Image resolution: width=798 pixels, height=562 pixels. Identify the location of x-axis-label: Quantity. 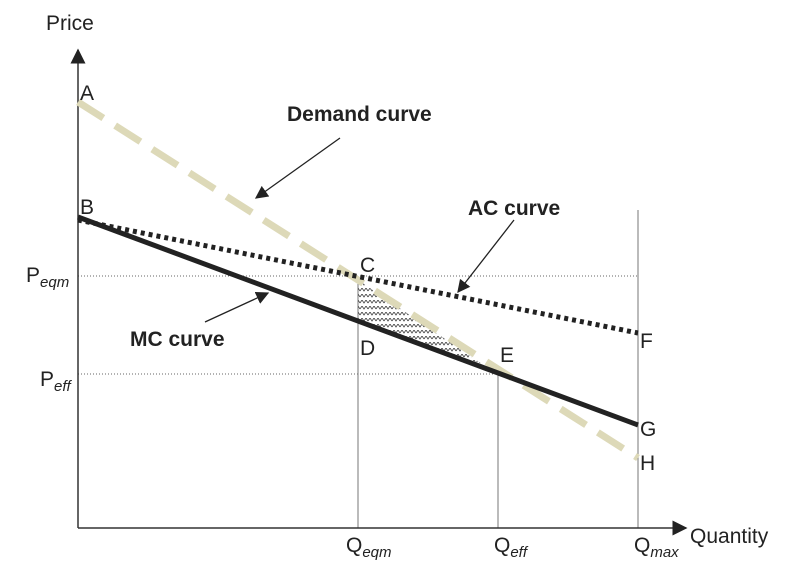
(729, 536).